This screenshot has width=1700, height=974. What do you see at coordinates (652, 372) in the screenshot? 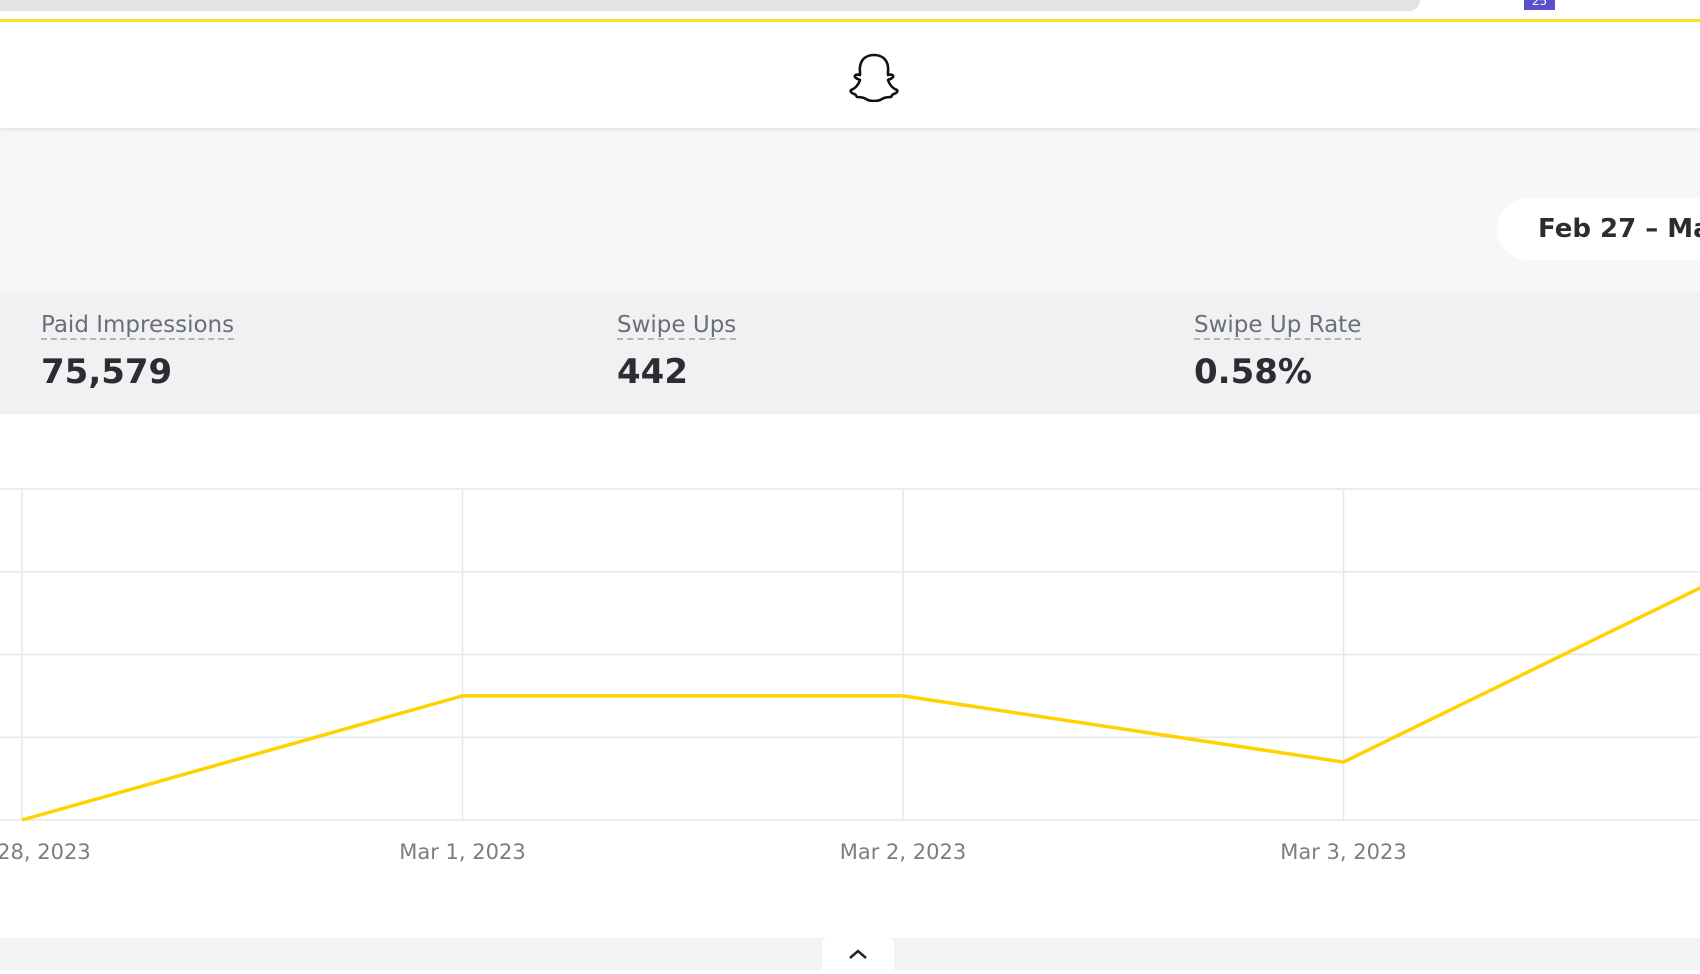
I see `stat-value: 442` at bounding box center [652, 372].